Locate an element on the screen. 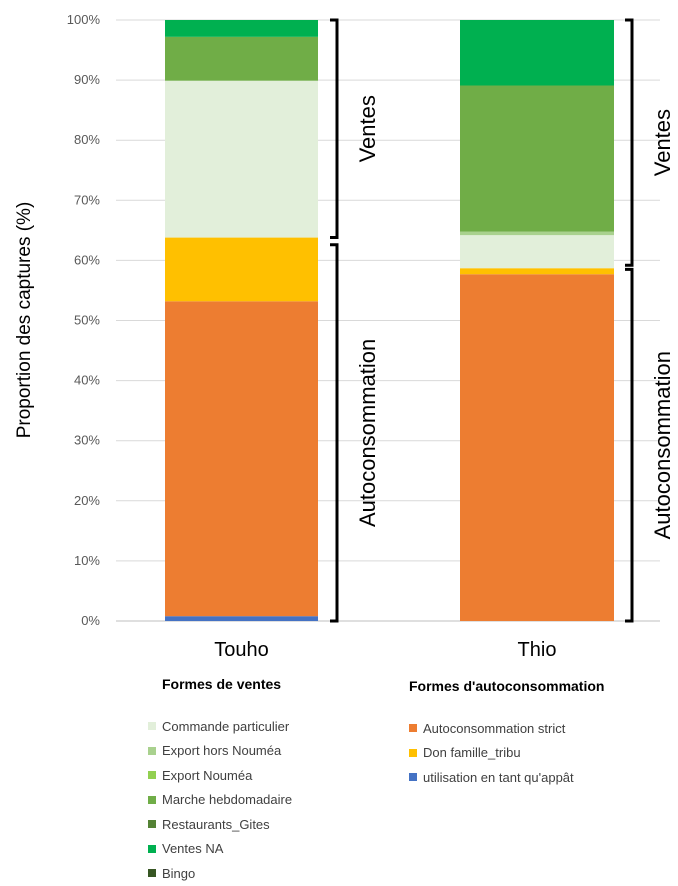 The image size is (678, 886). y-axis-label: Proportion des captures (%) is located at coordinates (24, 320).